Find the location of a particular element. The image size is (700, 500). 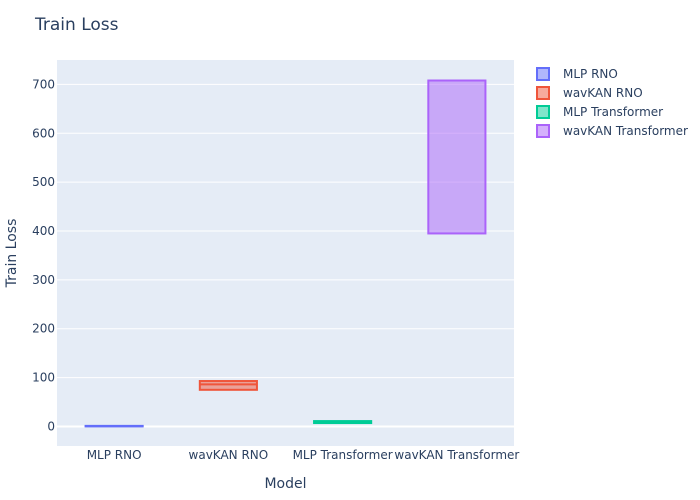

x-tick-label: wavKAN Transformer is located at coordinates (456, 455).